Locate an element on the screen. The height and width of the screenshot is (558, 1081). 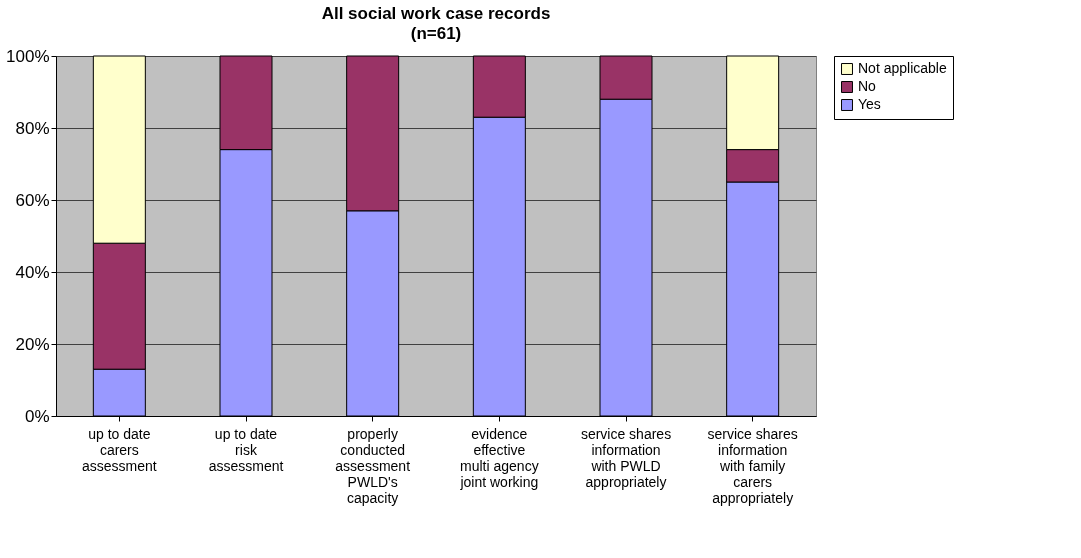
y-tick-label: 0% is located at coordinates (37, 416).